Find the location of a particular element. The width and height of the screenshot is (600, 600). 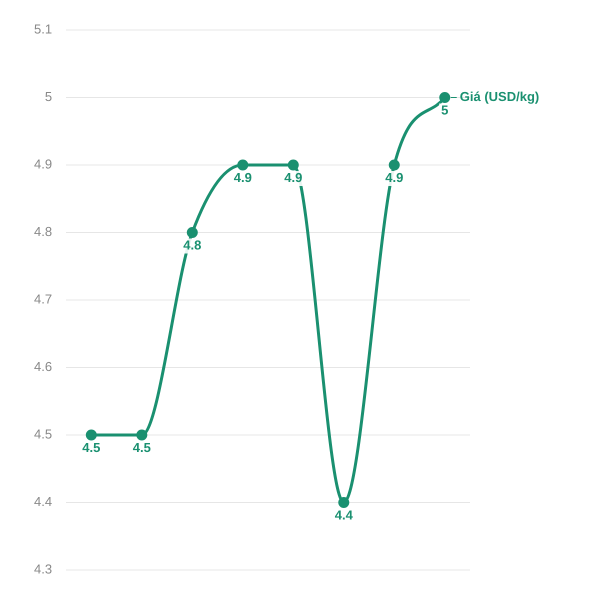

y-tick-label: 4.7 is located at coordinates (43, 299).